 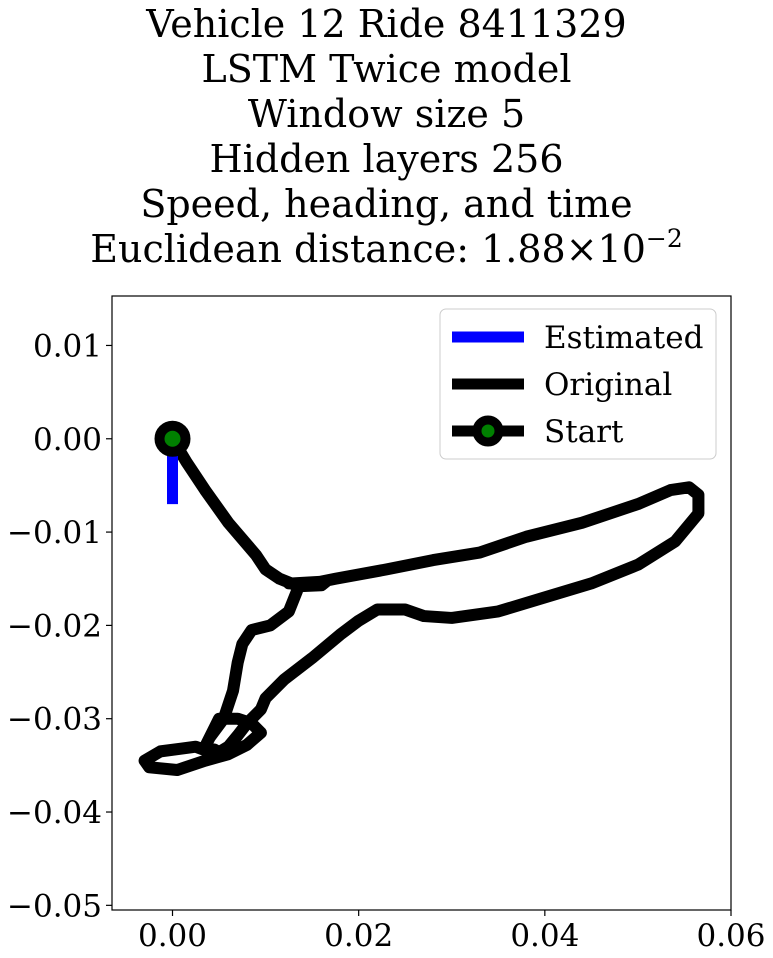 What do you see at coordinates (286, 249) in the screenshot?
I see `metric-label: Euclidean distance:` at bounding box center [286, 249].